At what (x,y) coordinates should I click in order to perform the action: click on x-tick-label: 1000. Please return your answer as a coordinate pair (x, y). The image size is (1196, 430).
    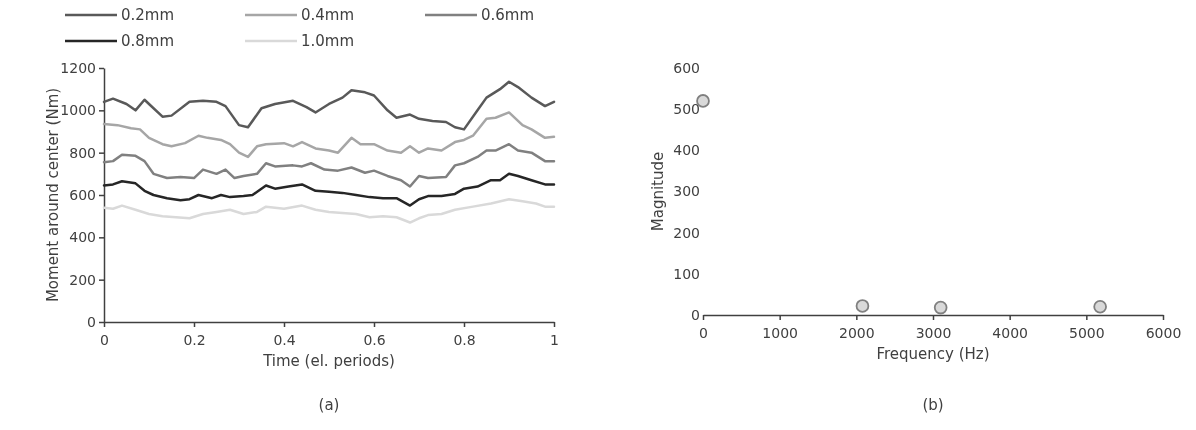
    Looking at the image, I should click on (780, 333).